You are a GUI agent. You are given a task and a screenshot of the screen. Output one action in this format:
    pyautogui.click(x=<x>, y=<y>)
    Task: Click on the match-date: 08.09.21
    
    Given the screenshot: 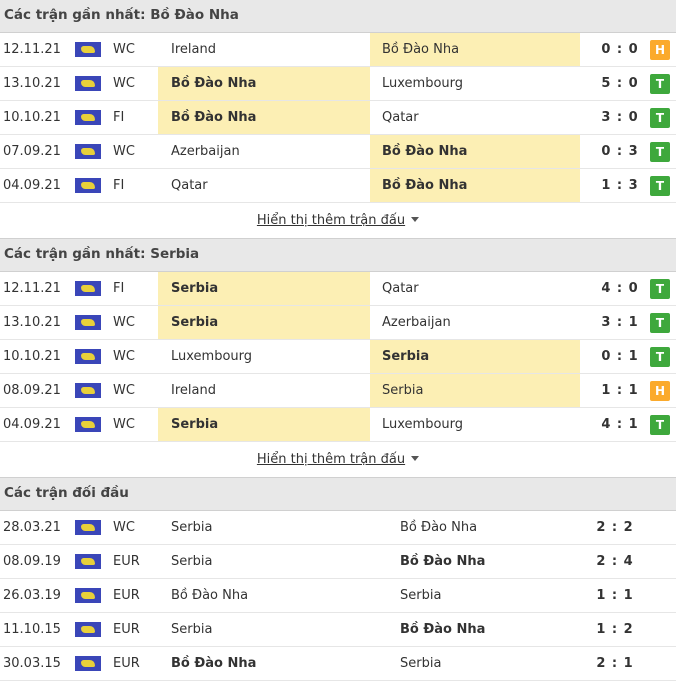 What is the action you would take?
    pyautogui.click(x=32, y=390)
    